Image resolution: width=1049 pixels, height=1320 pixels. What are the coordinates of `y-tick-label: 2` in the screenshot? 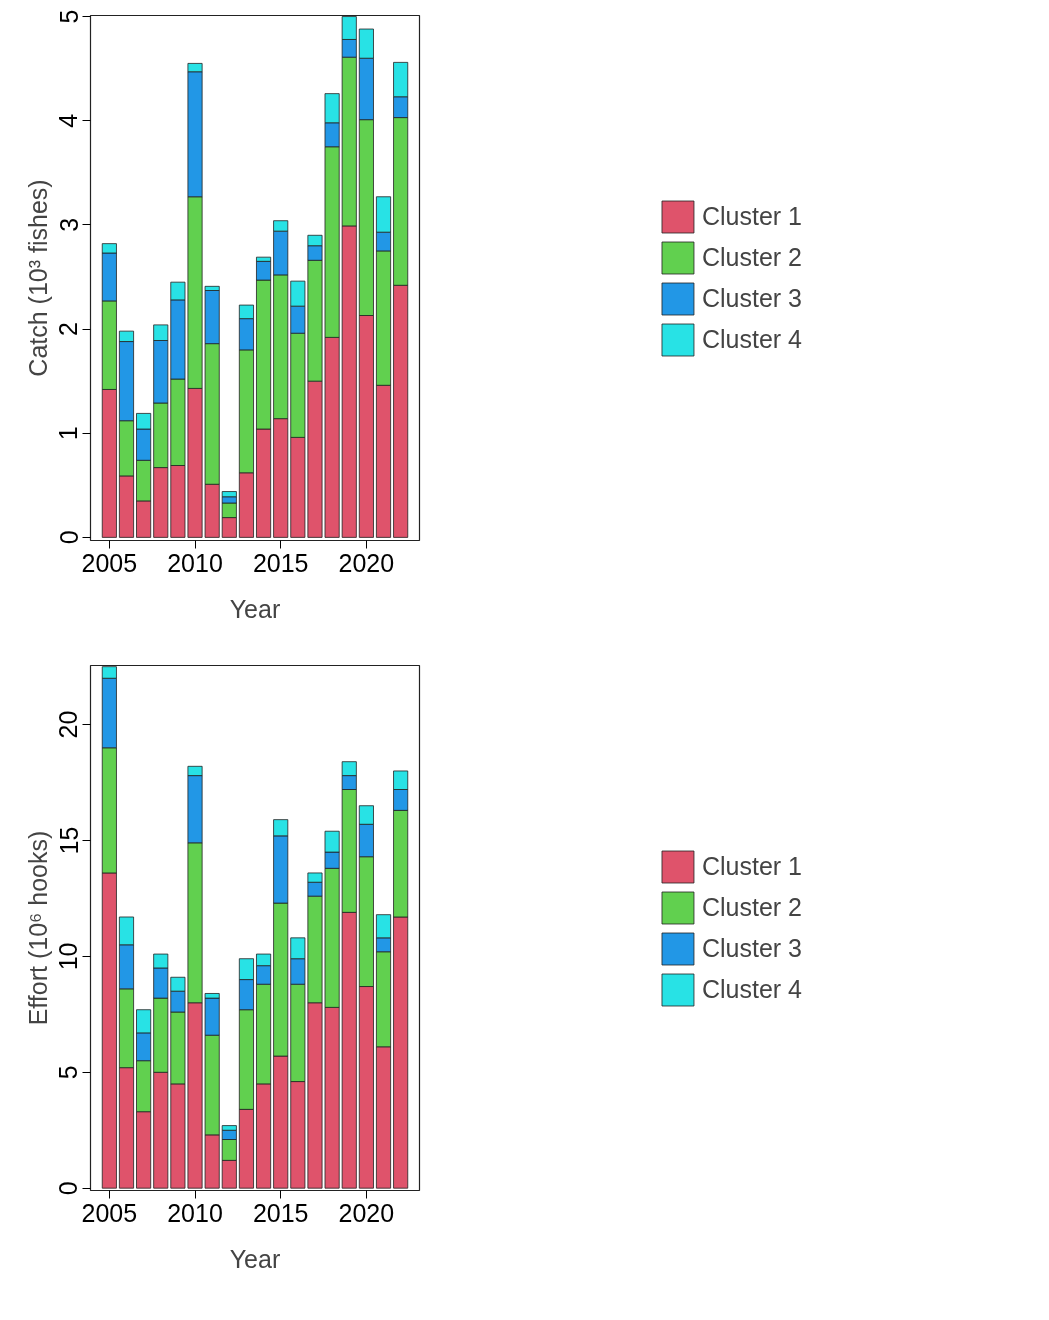 It's located at (68, 329).